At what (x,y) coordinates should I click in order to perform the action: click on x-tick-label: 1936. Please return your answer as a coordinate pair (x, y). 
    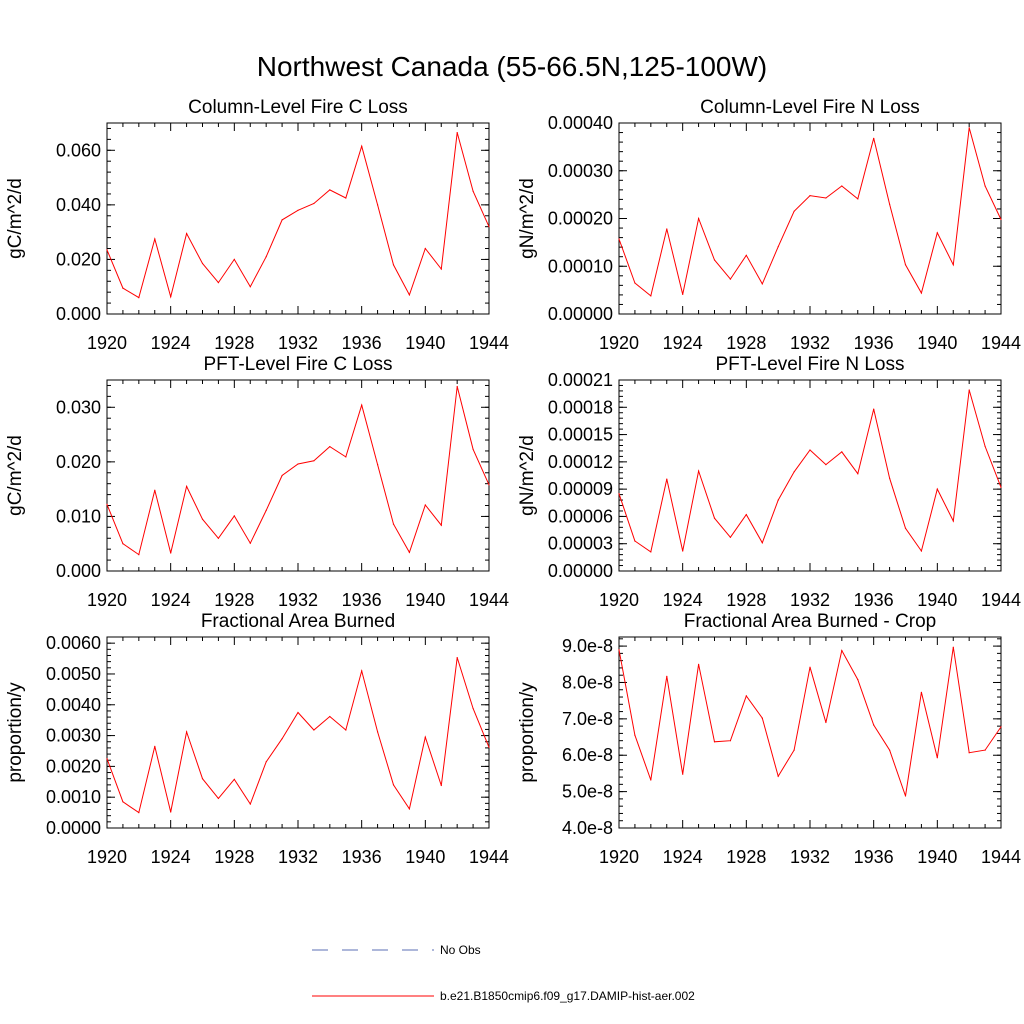
    Looking at the image, I should click on (362, 600).